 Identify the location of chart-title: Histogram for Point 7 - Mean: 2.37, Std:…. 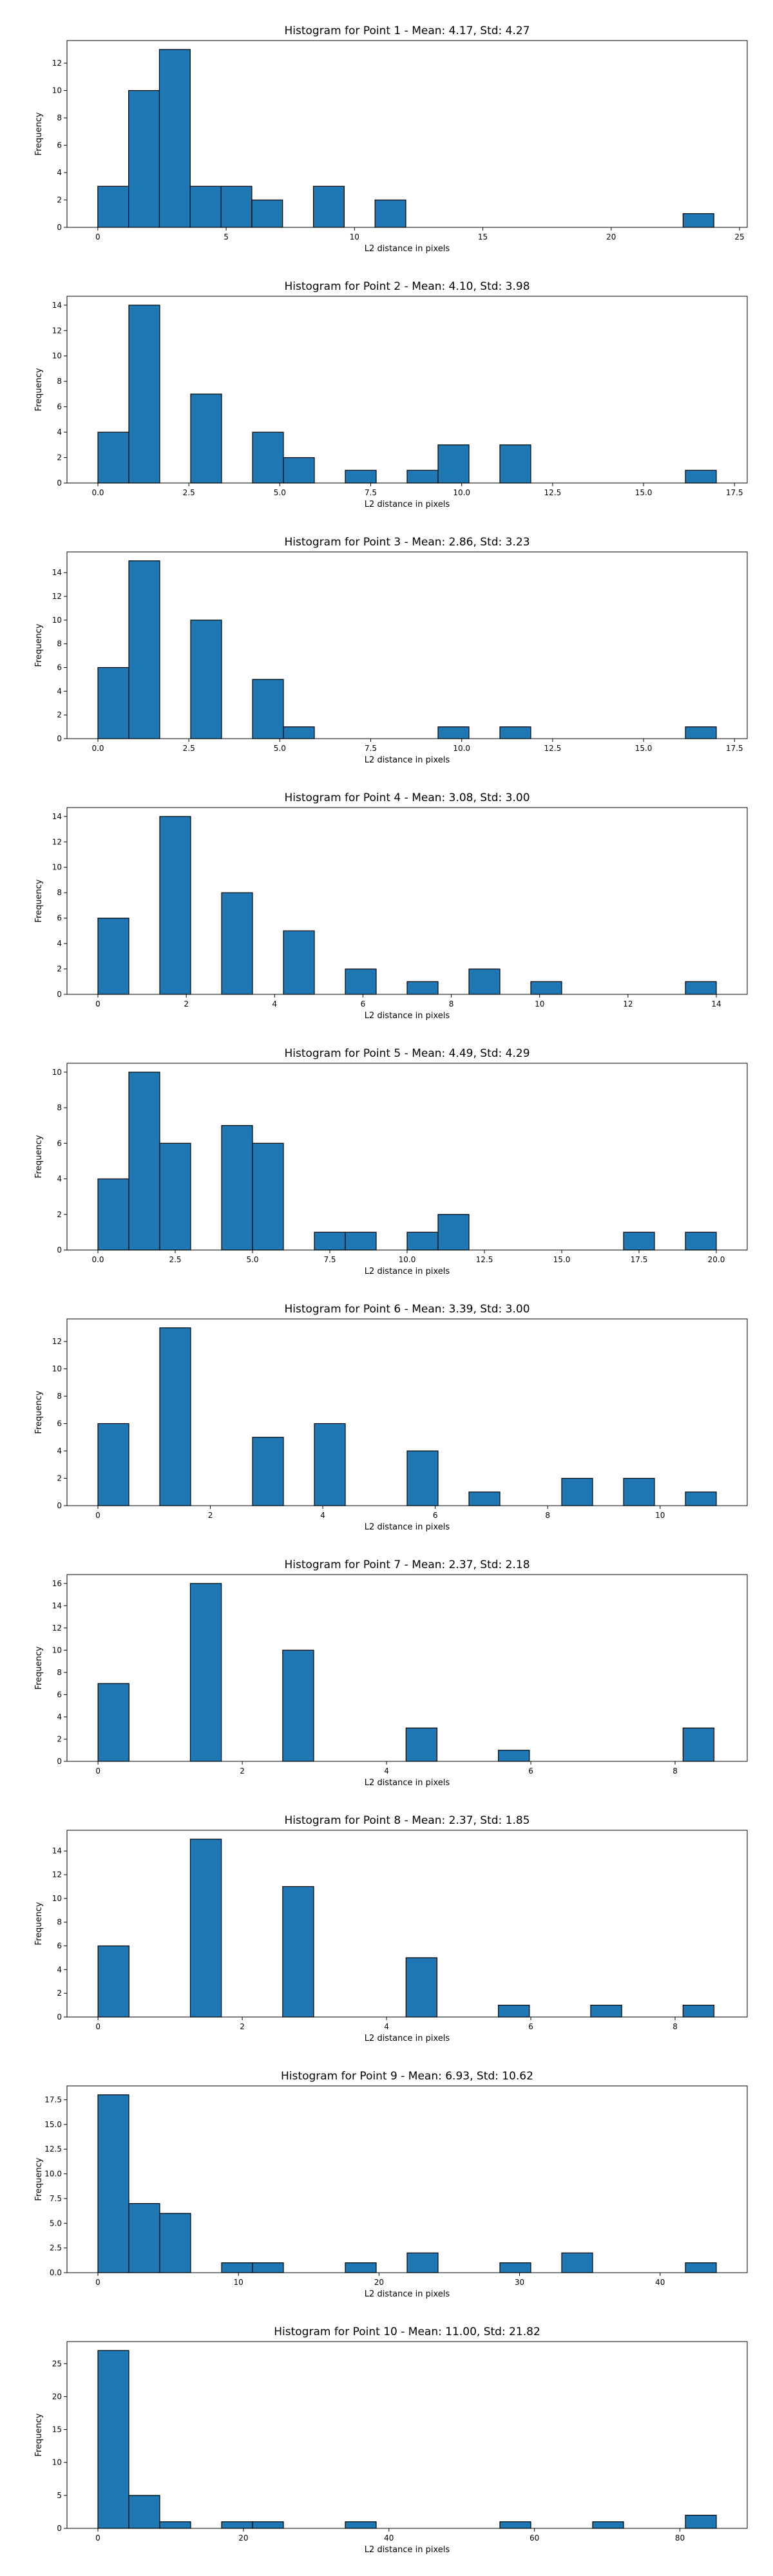
(407, 1564).